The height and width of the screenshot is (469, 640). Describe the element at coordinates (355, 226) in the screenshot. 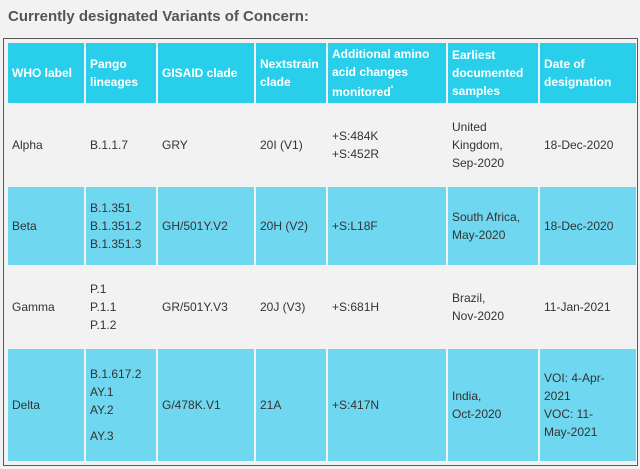

I see `cell-line: +S:L18F` at that location.